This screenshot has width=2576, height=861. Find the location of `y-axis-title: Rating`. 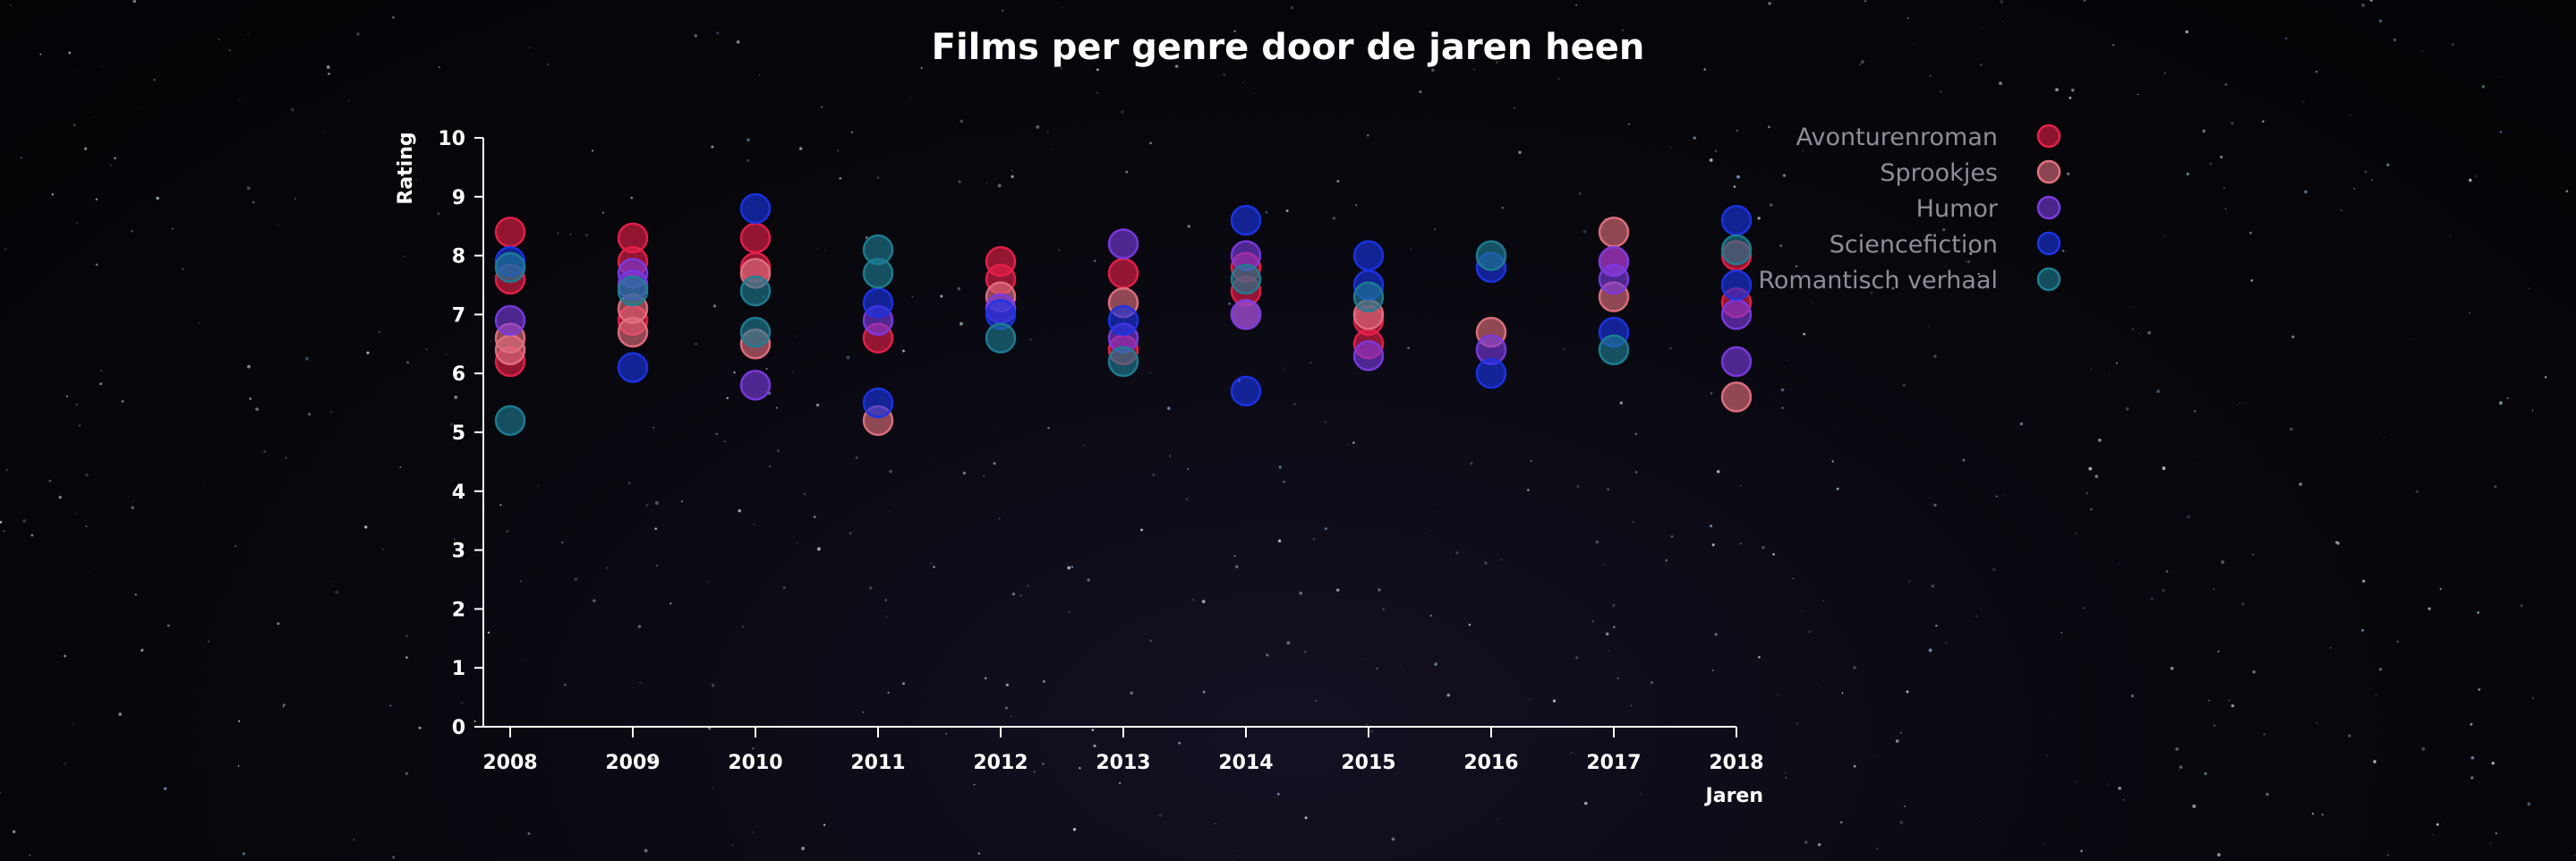

y-axis-title: Rating is located at coordinates (406, 168).